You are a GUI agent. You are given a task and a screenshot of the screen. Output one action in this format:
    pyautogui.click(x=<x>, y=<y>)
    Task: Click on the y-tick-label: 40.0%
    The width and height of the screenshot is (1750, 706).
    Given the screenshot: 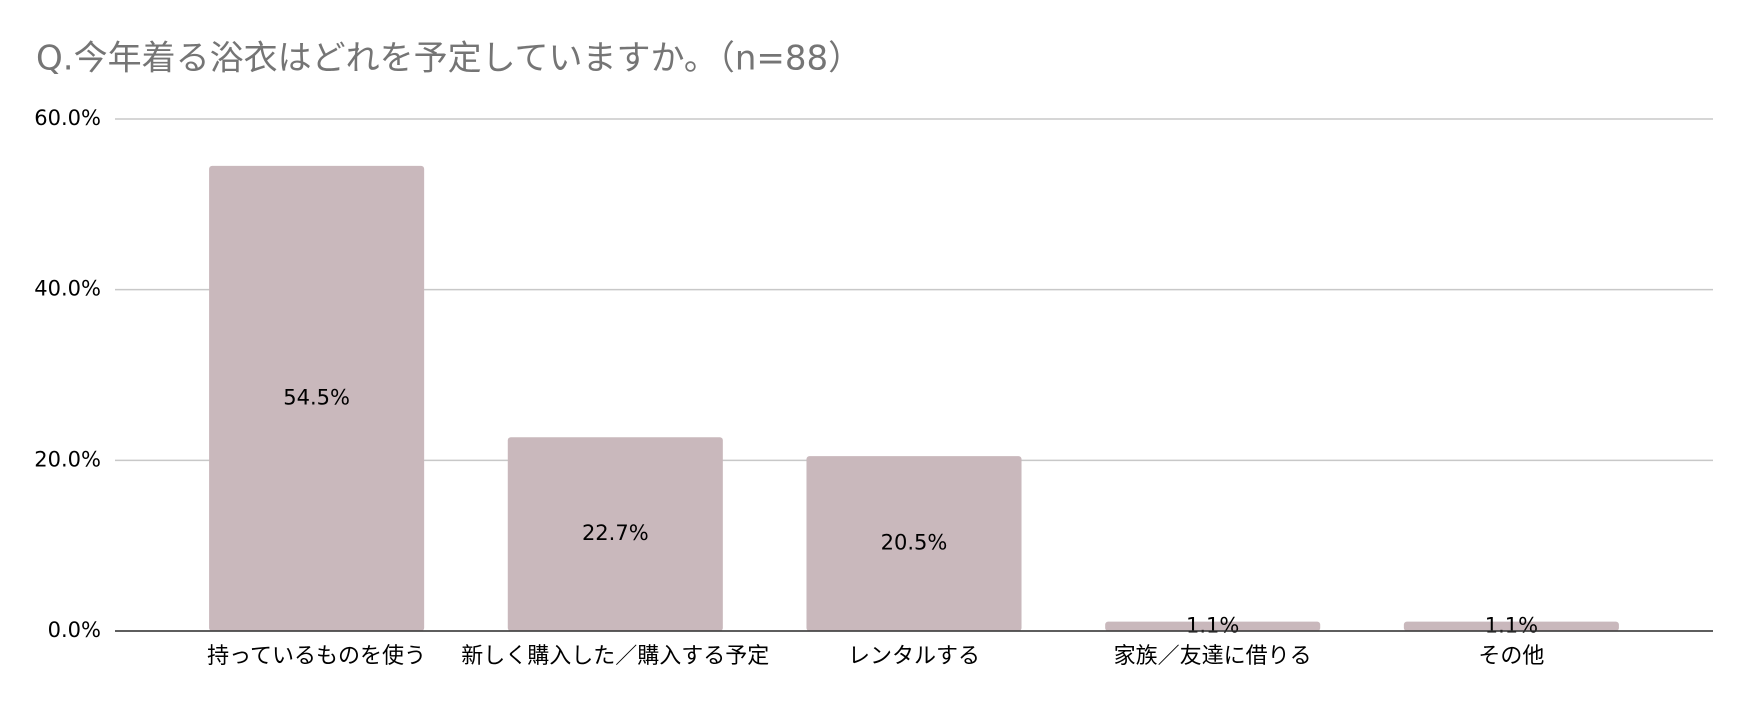 What is the action you would take?
    pyautogui.click(x=67, y=289)
    